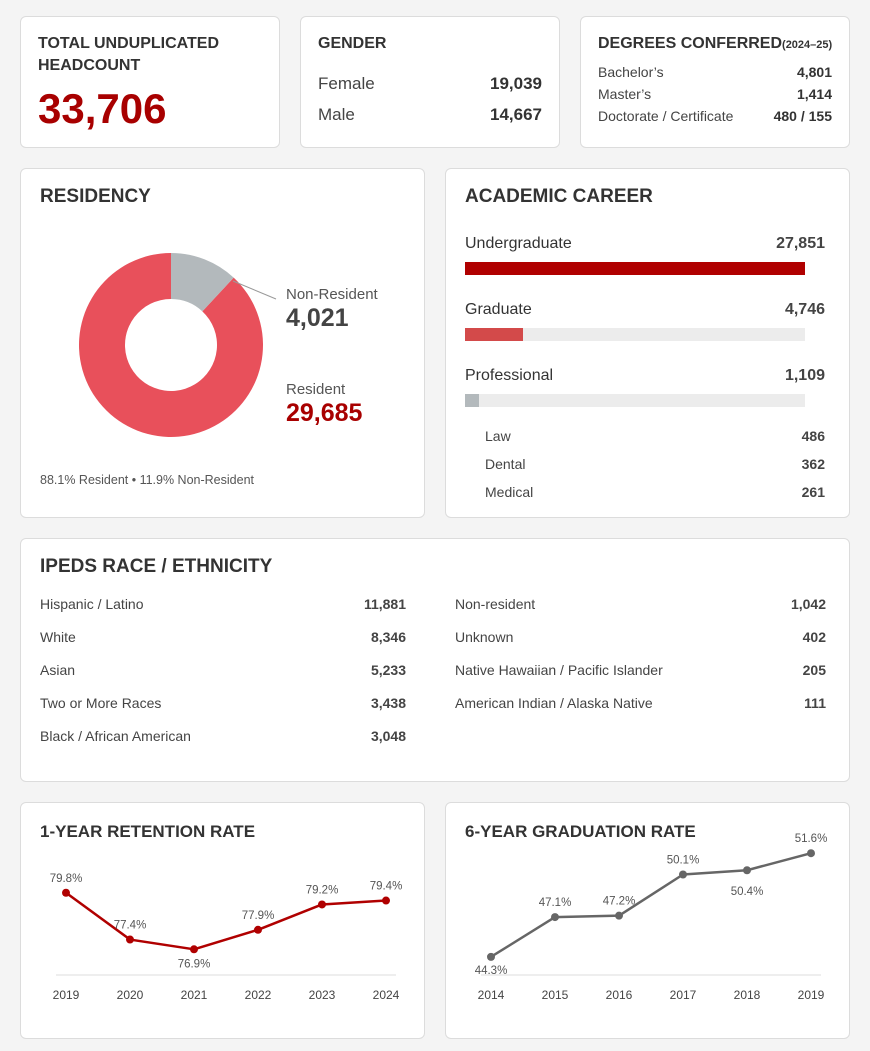 This screenshot has width=870, height=1051. I want to click on residency-donut-chart, so click(178, 345).